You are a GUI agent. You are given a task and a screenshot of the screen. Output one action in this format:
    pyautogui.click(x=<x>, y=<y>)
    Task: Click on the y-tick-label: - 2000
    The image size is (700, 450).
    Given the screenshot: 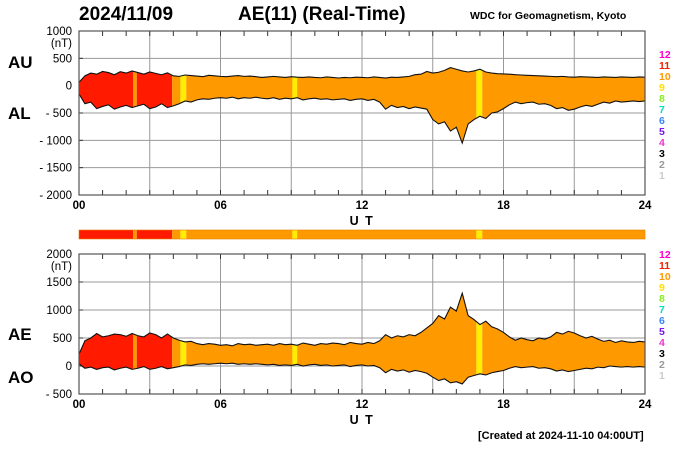 What is the action you would take?
    pyautogui.click(x=55, y=196)
    